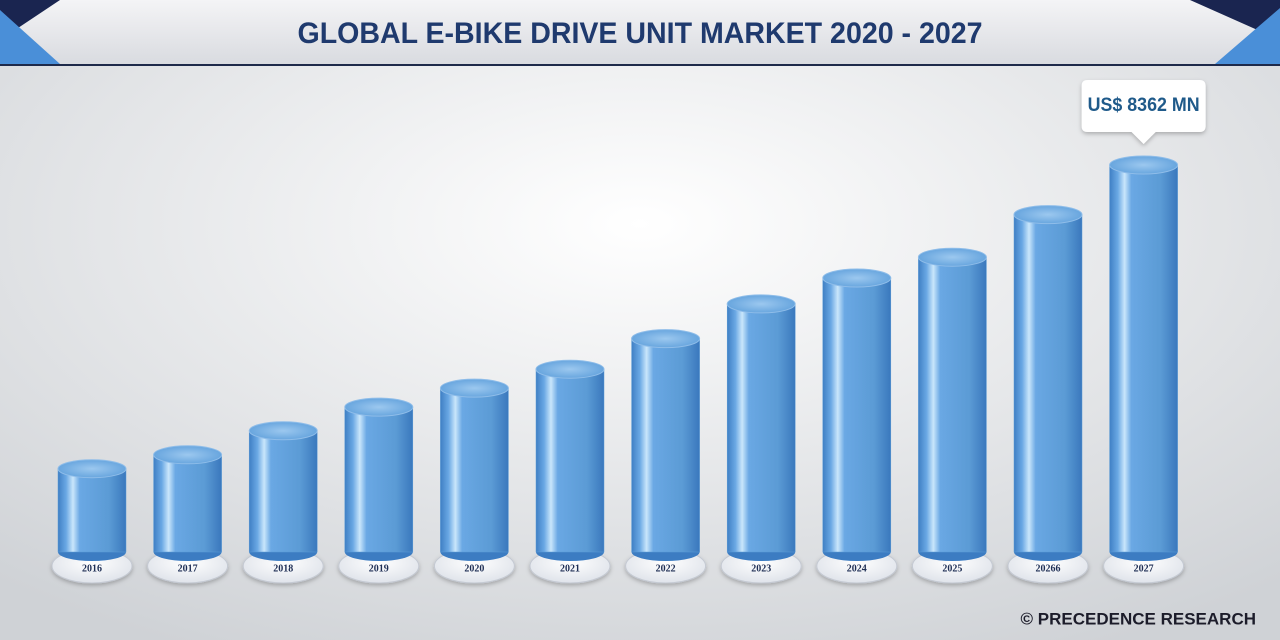 Image resolution: width=1280 pixels, height=640 pixels. I want to click on x-tick-label: 2024, so click(857, 568).